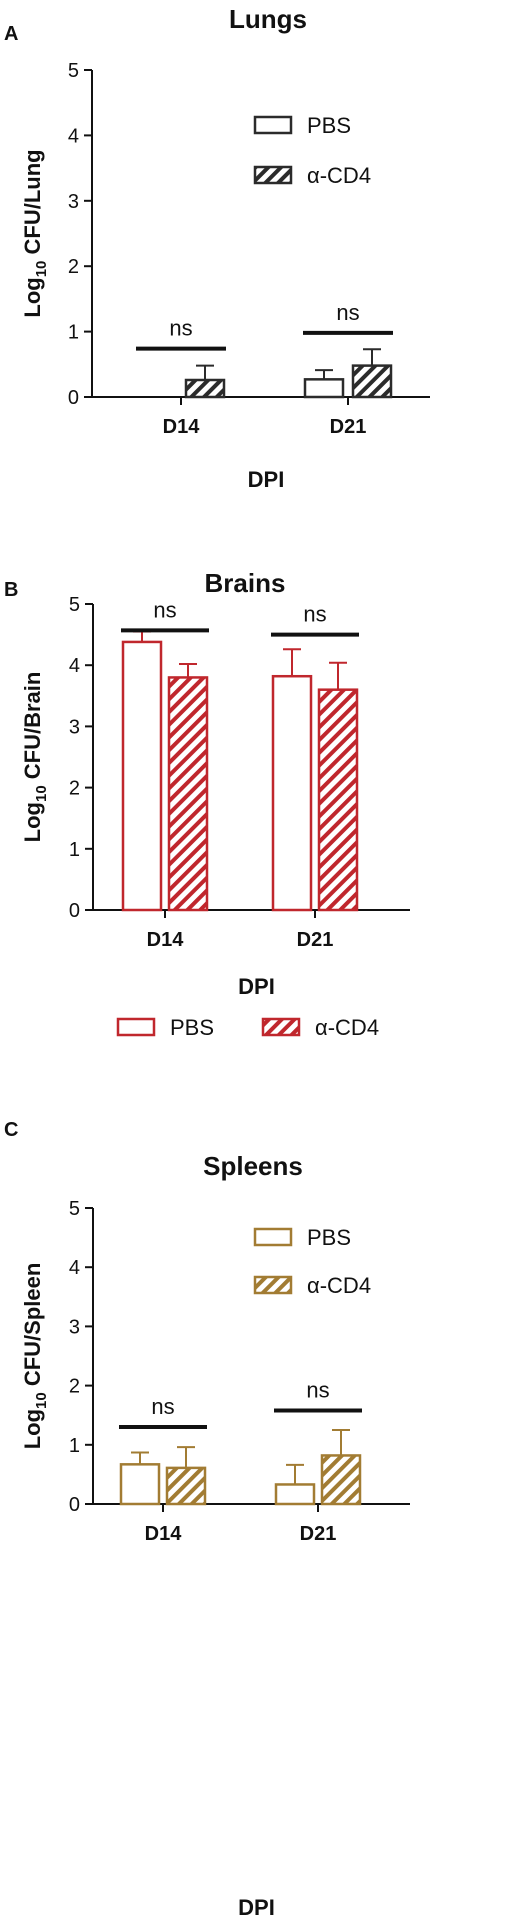 The width and height of the screenshot is (519, 1924). I want to click on y-axis-label: Log10 CFU/Spleen, so click(35, 1356).